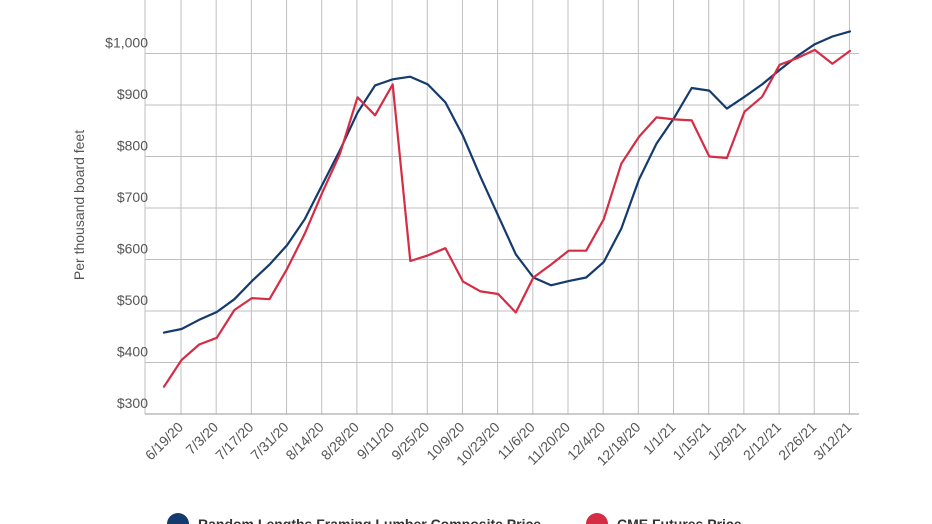  I want to click on y-axis-label: Per thousand board feet, so click(79, 205).